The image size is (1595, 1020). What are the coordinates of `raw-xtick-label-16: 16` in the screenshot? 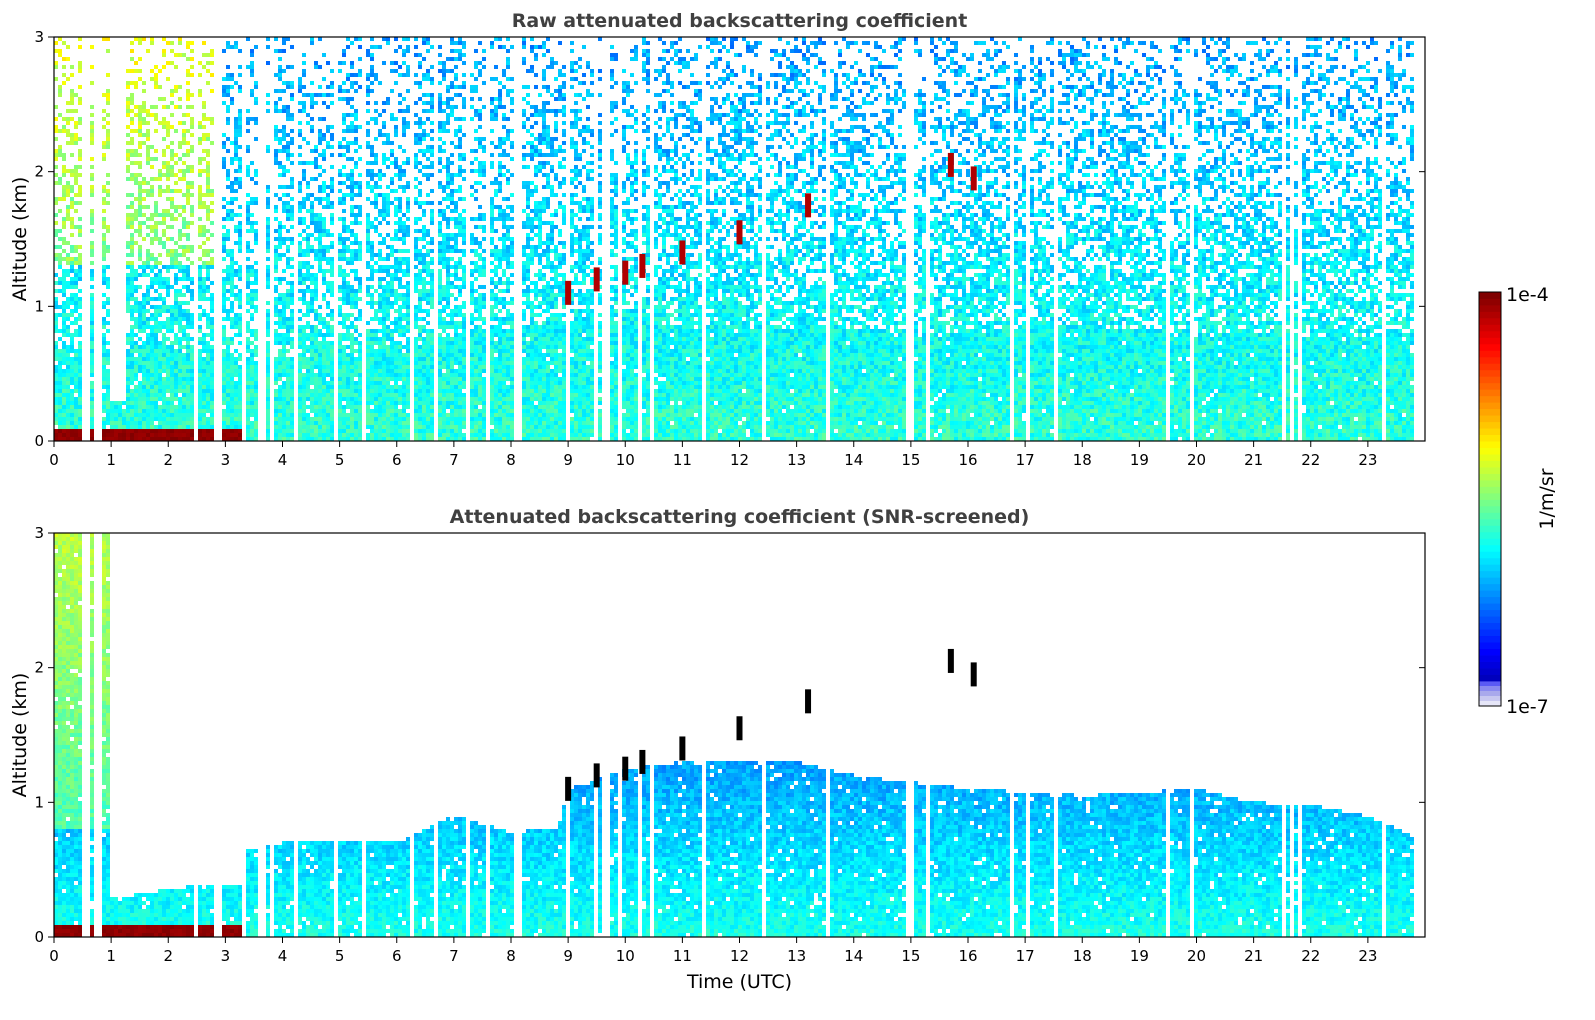 It's located at (967, 460).